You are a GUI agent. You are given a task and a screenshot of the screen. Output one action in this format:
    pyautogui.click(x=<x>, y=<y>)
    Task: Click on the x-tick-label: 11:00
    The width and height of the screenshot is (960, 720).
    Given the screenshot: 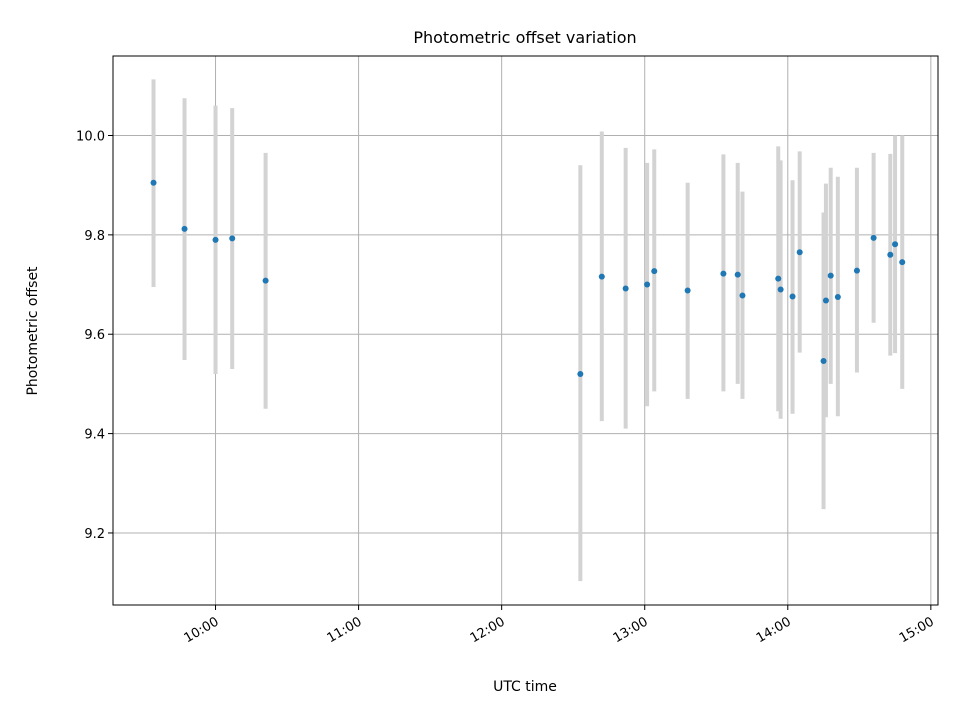 What is the action you would take?
    pyautogui.click(x=345, y=630)
    